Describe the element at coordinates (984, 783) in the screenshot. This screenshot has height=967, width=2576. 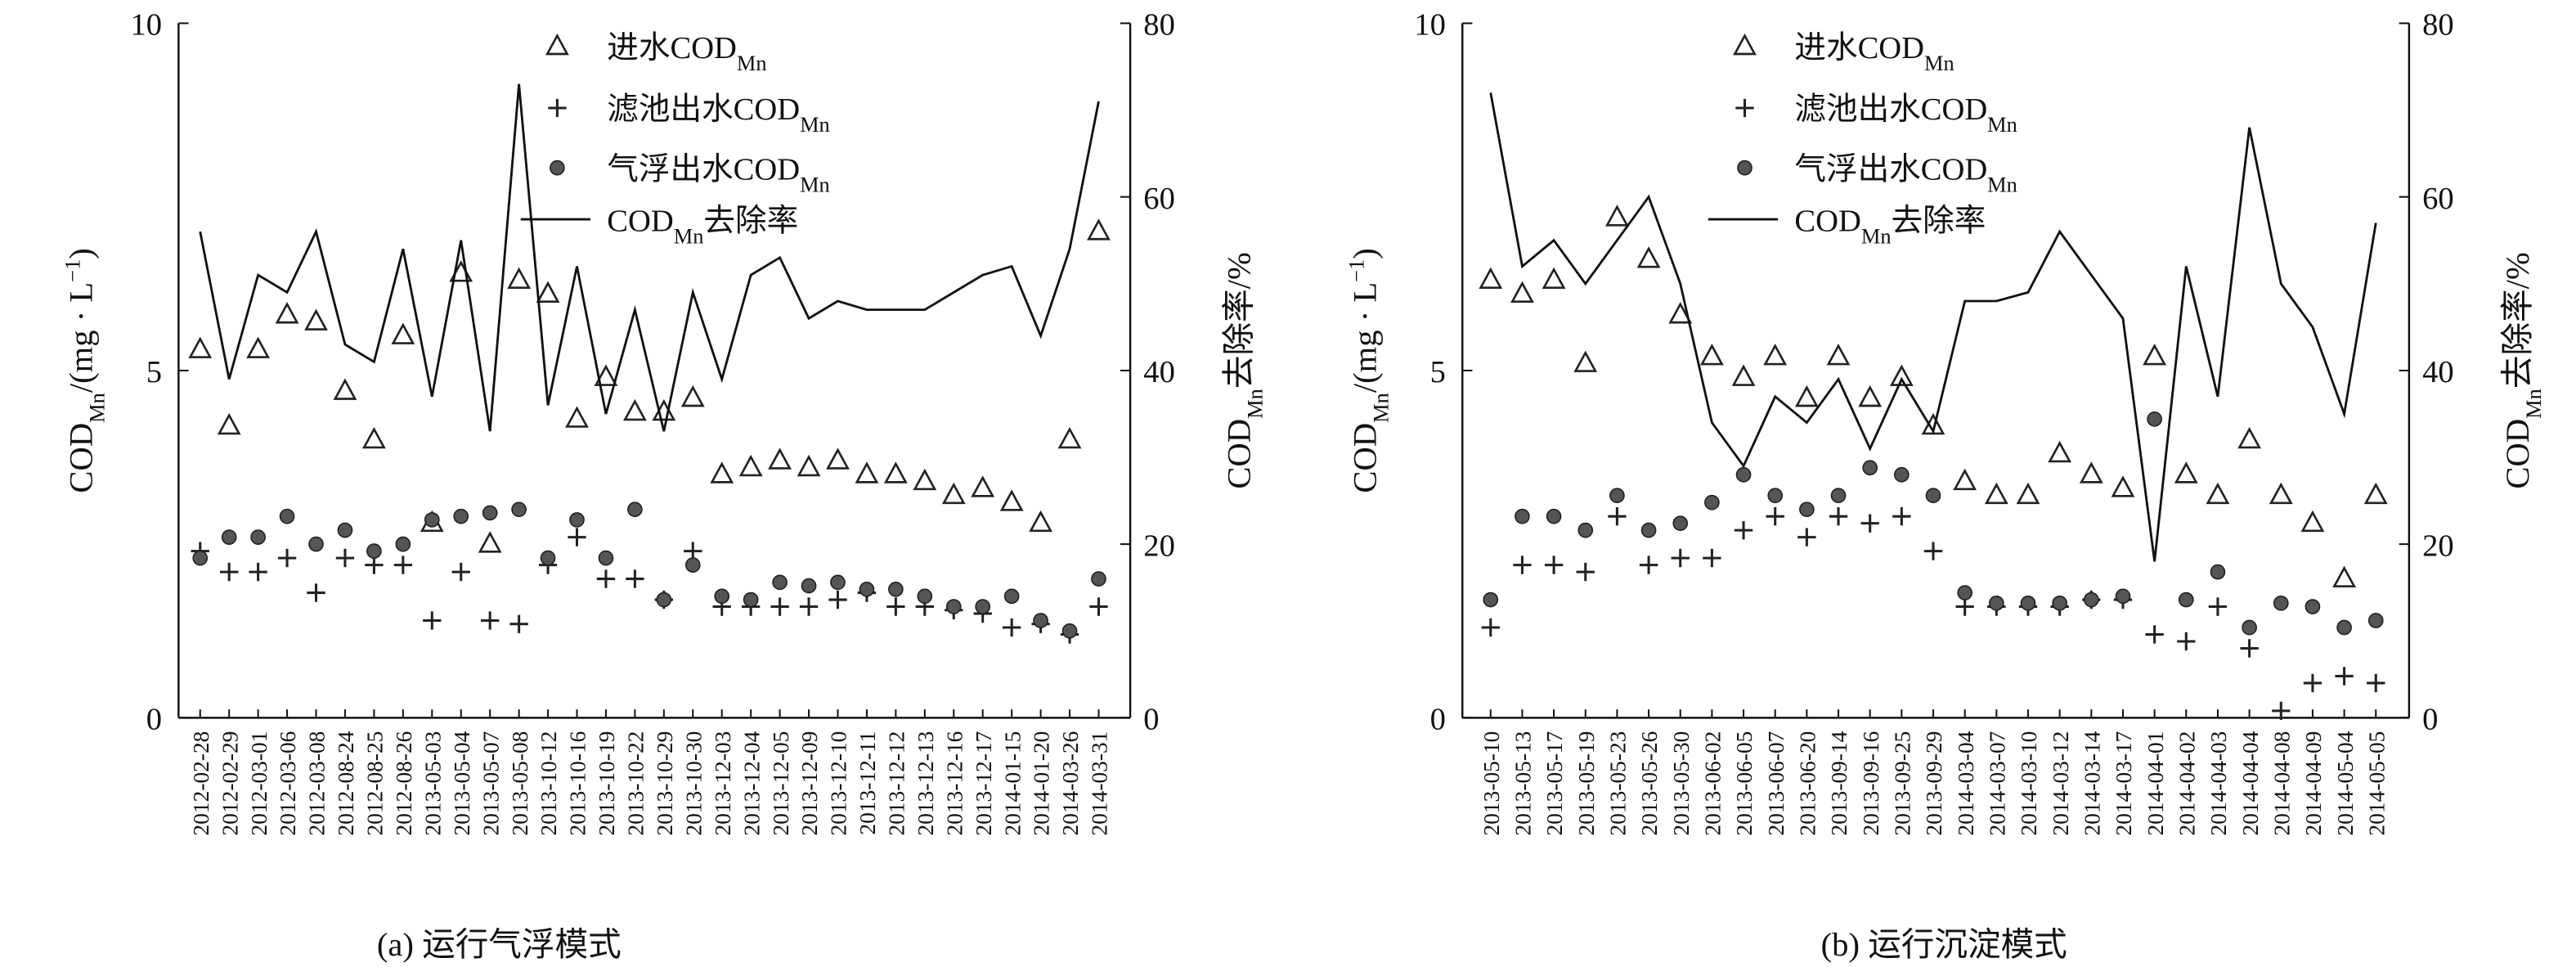
I see `x-tick-label: 2013-12-17` at that location.